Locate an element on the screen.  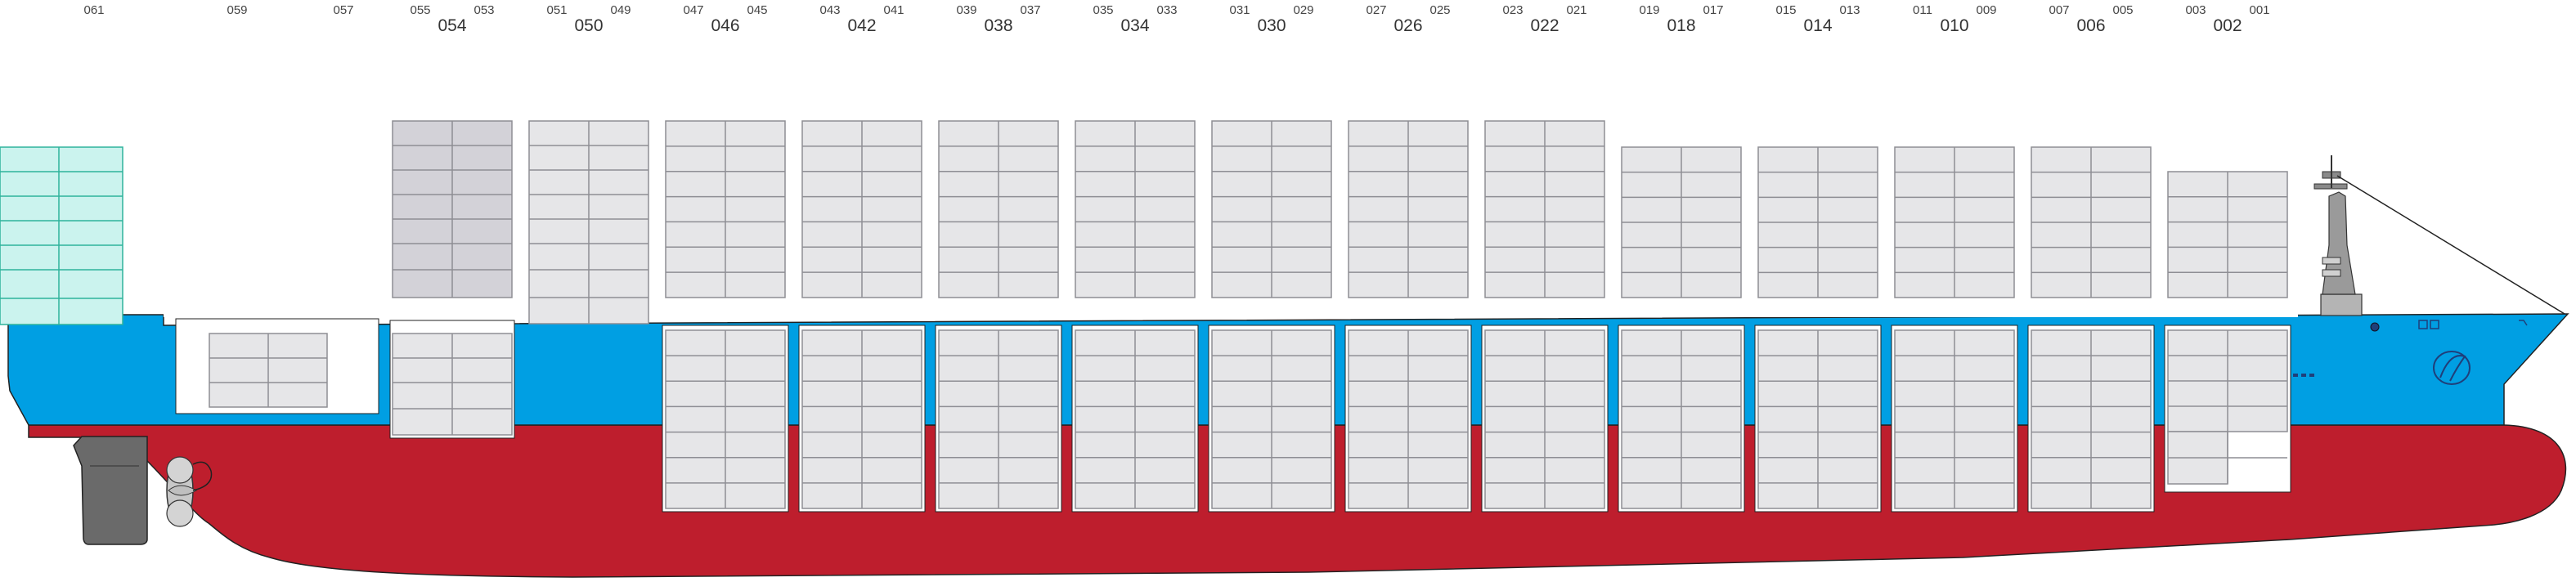
bay-label-029: 029 is located at coordinates (1303, 10).